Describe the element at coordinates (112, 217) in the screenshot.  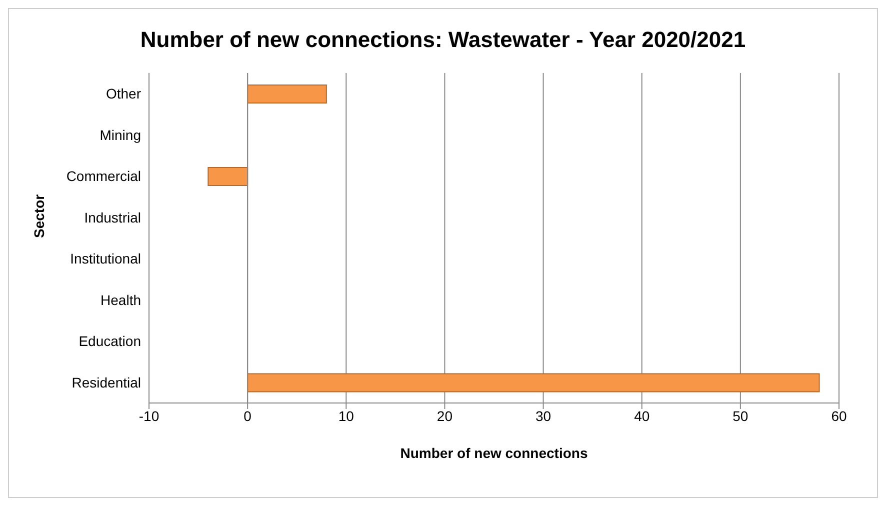
I see `y-tick-label: Industrial` at that location.